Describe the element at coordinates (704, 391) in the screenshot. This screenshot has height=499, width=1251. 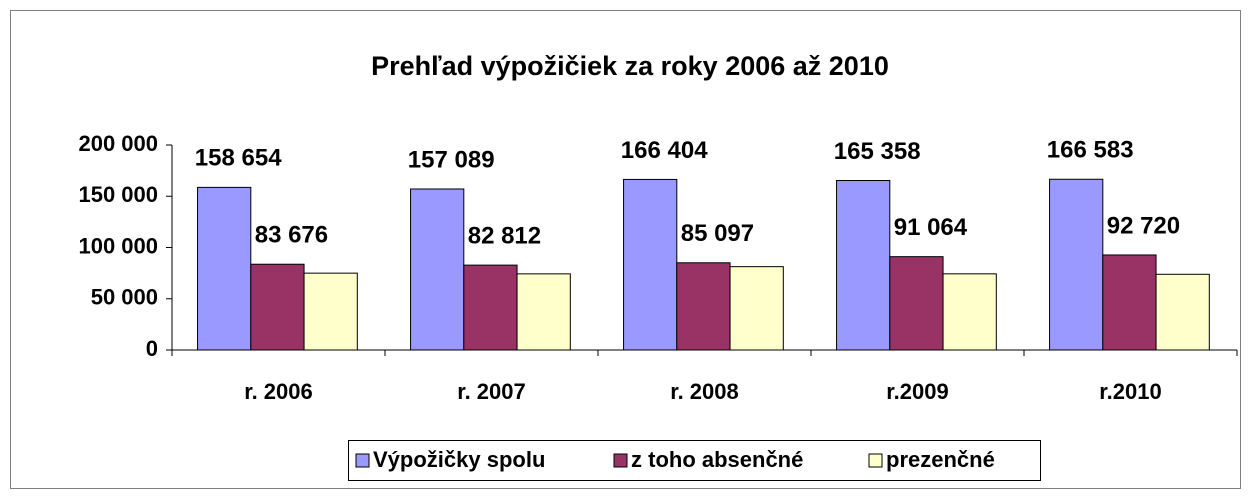
I see `x-tick-label: r. 2008` at that location.